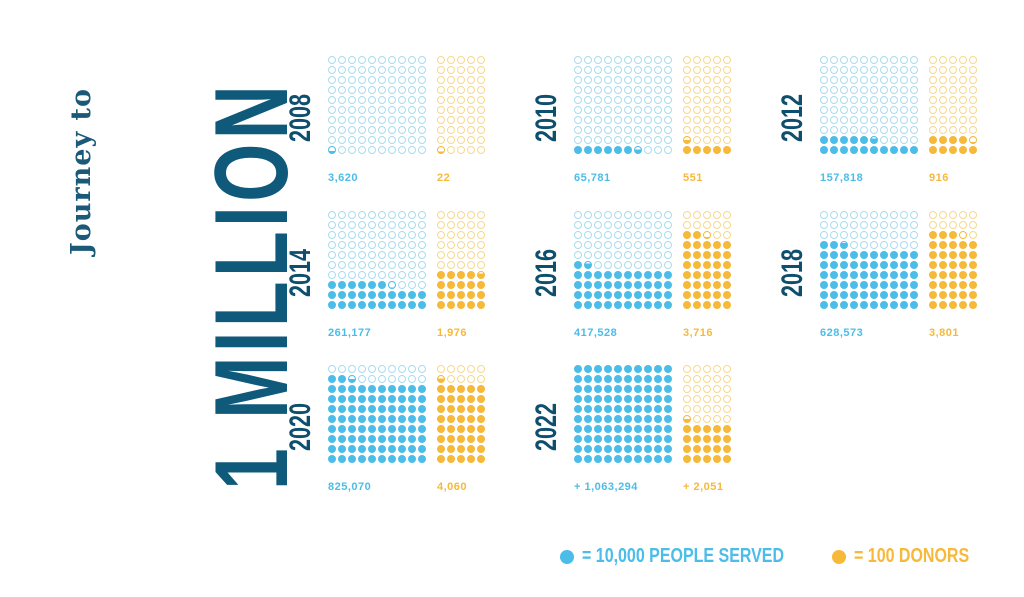 The image size is (1024, 597). I want to click on panel-2008: 2008 3,620 22, so click(416, 126).